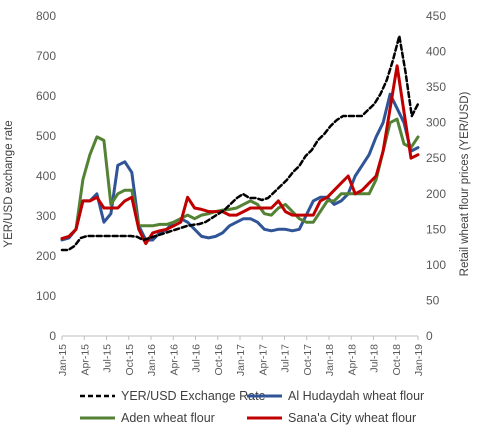 The image size is (480, 433). I want to click on y-tick-label-right: 400, so click(436, 52).